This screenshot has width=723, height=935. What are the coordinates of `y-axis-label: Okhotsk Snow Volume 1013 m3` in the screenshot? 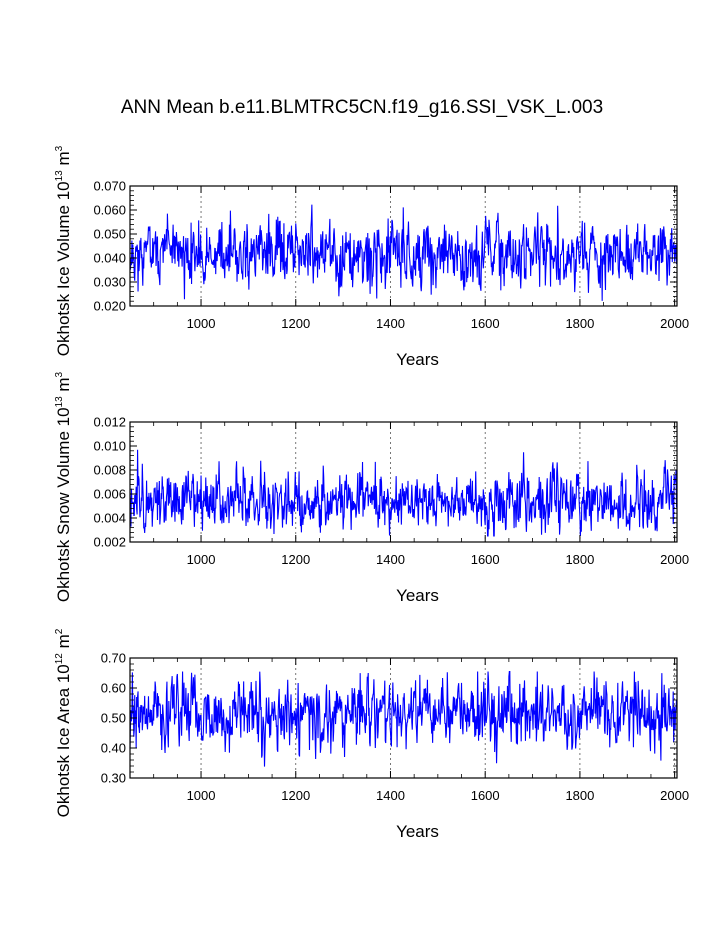 It's located at (63, 486).